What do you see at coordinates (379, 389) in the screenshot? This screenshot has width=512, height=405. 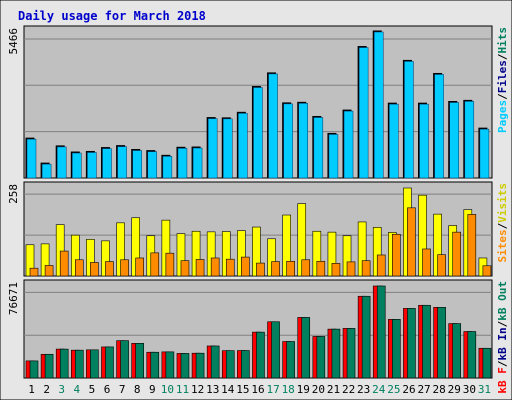 I see `x-tick-label: 24` at bounding box center [379, 389].